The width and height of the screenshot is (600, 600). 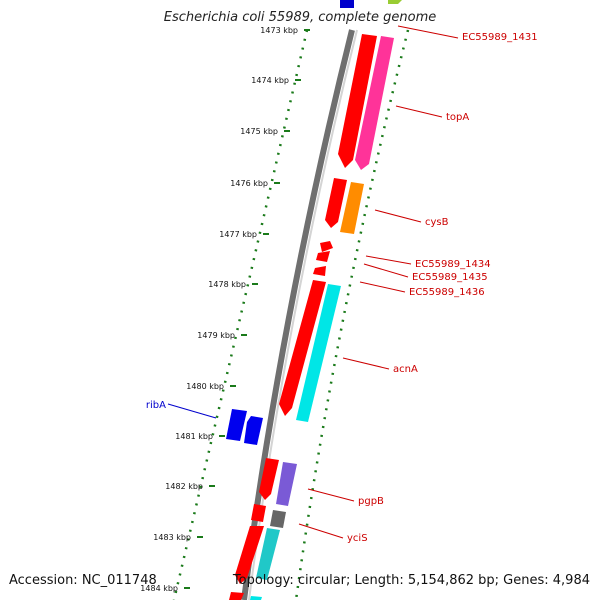 What do you see at coordinates (249, 183) in the screenshot?
I see `kbp-tick-label: 1476 kbp` at bounding box center [249, 183].